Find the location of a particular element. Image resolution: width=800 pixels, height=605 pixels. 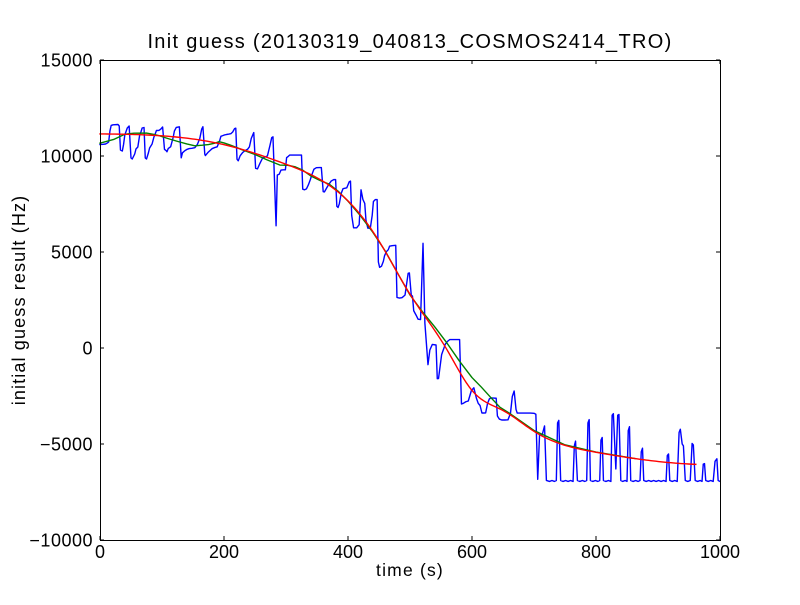

svg-text: 15000 is located at coordinates (66, 60).